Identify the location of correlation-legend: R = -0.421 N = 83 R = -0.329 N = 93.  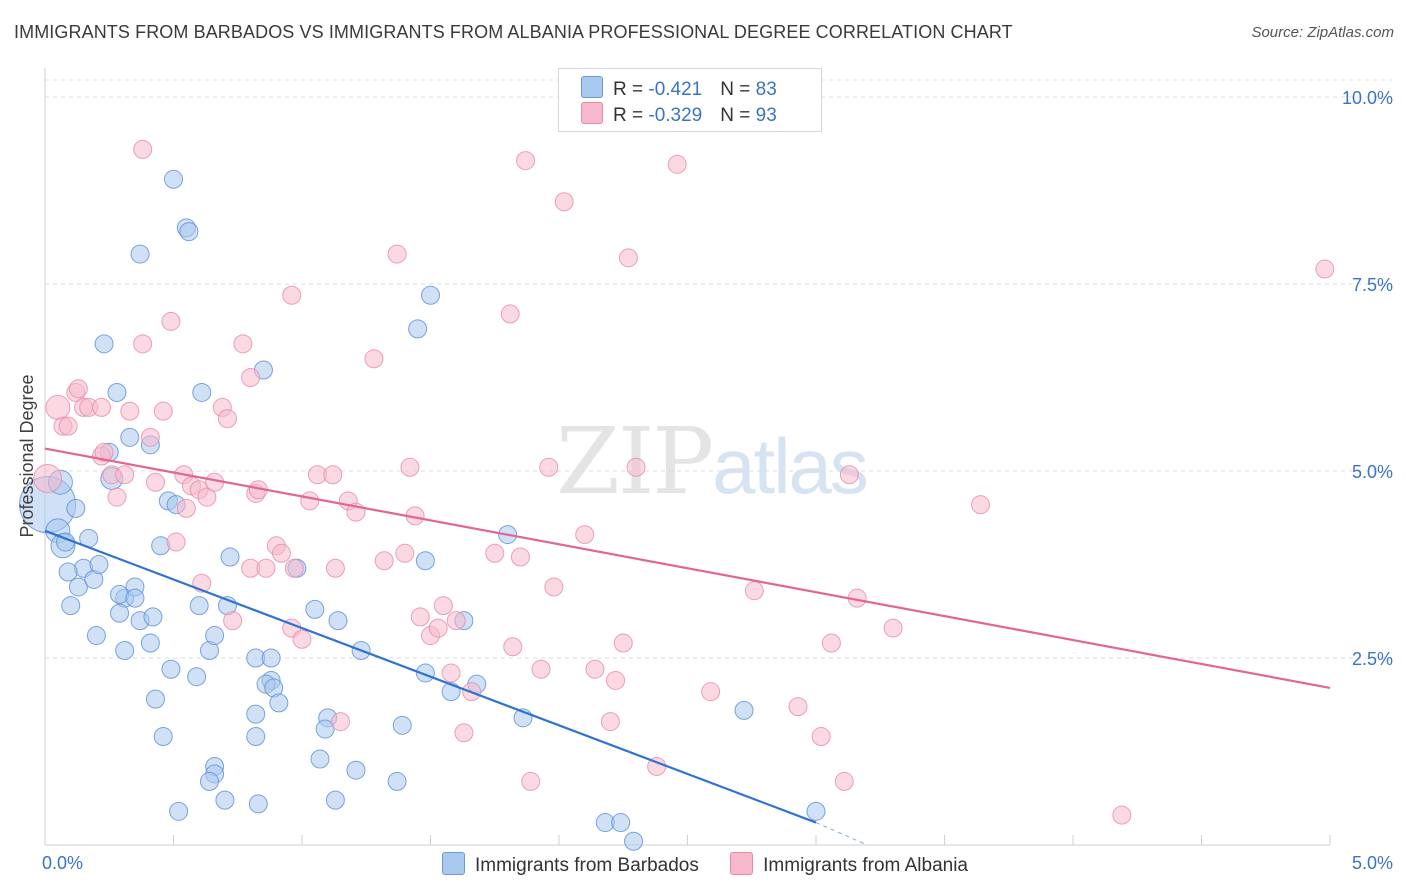
(690, 100).